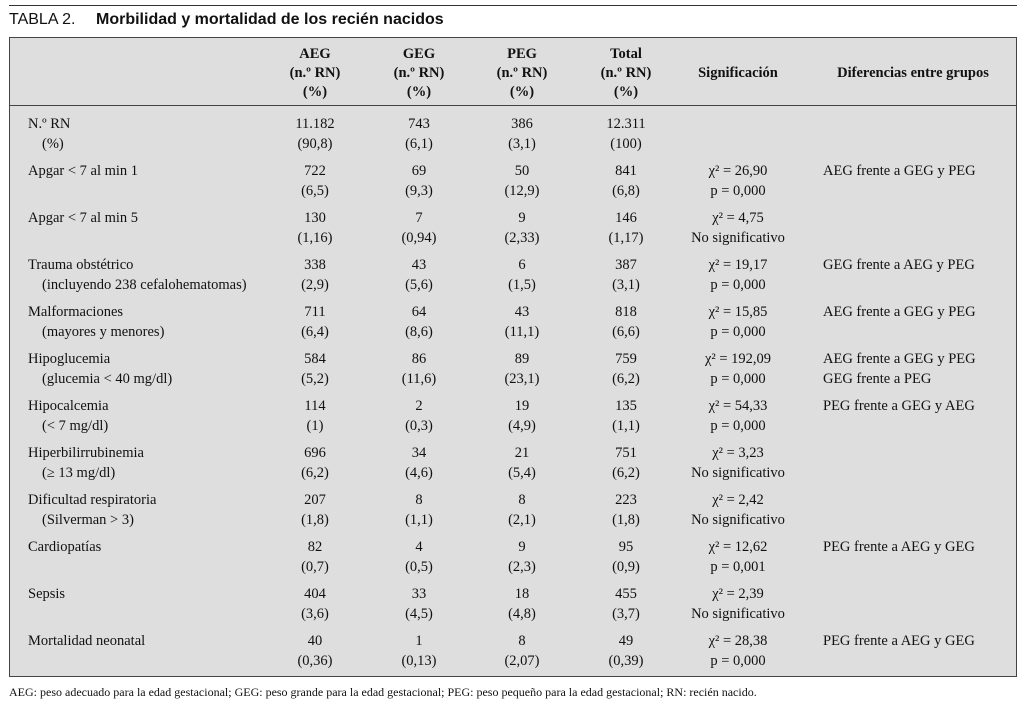 This screenshot has width=1024, height=708. What do you see at coordinates (522, 641) in the screenshot?
I see `cell-value: 8` at bounding box center [522, 641].